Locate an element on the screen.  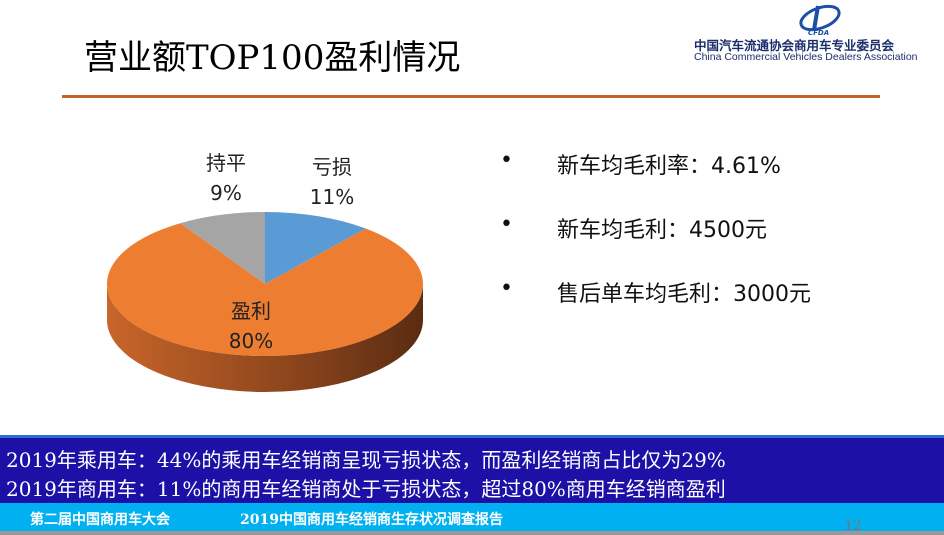
pie-chart is located at coordinates (265, 302).